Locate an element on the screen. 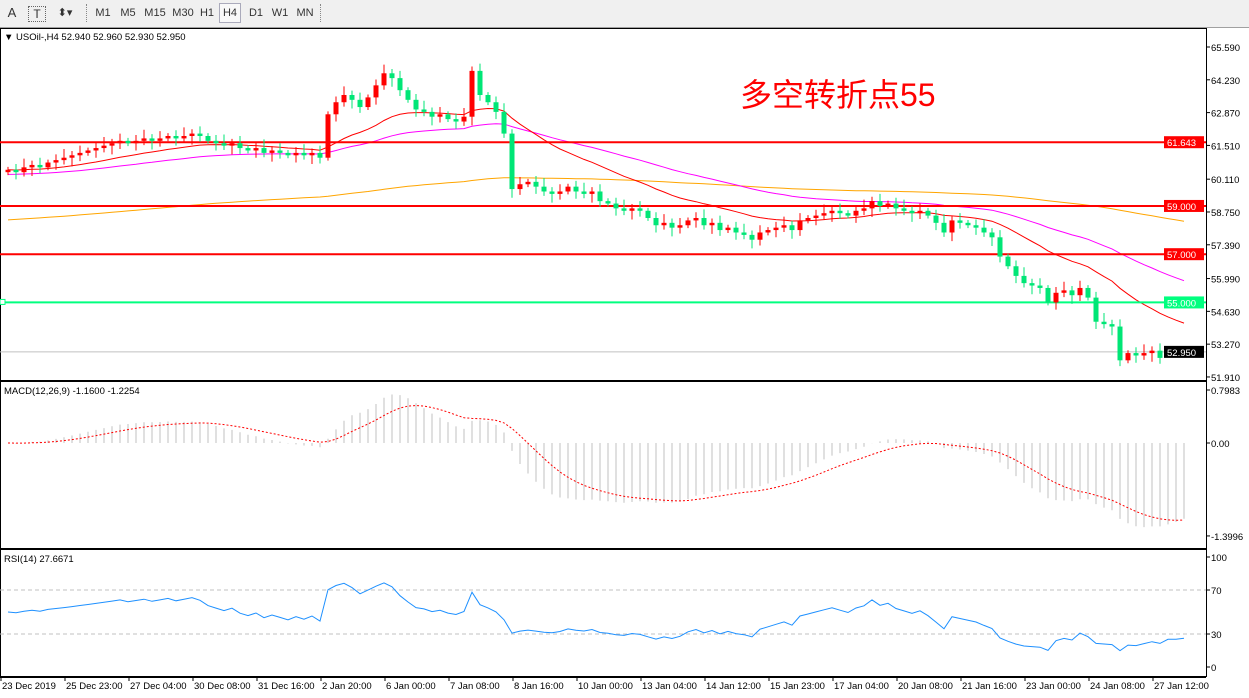 The height and width of the screenshot is (698, 1249). macd-tick-label: 0.00 is located at coordinates (1220, 444).